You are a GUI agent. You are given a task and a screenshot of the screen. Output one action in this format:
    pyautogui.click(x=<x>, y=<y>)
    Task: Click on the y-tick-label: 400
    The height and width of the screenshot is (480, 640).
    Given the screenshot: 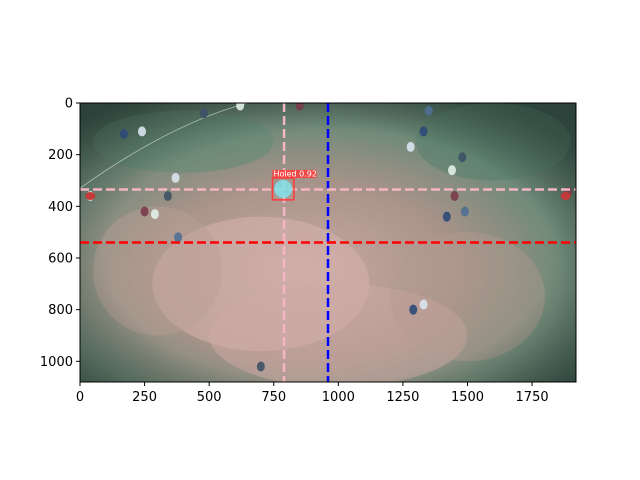 What is the action you would take?
    pyautogui.click(x=60, y=207)
    